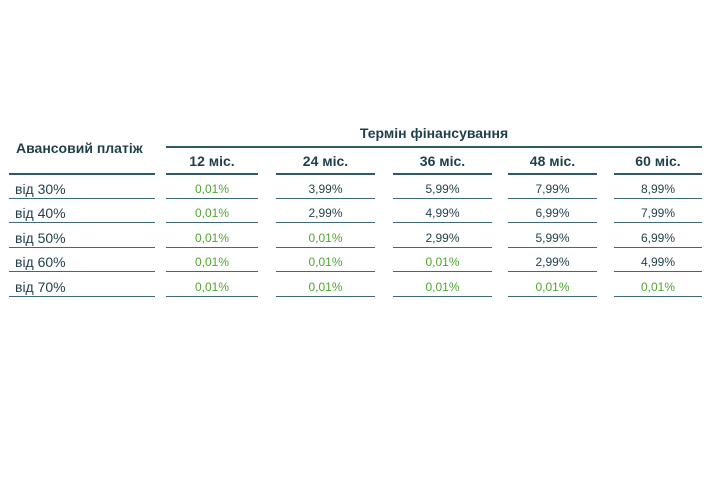 The image size is (716, 477). I want to click on row-label: від 30%, so click(40, 189).